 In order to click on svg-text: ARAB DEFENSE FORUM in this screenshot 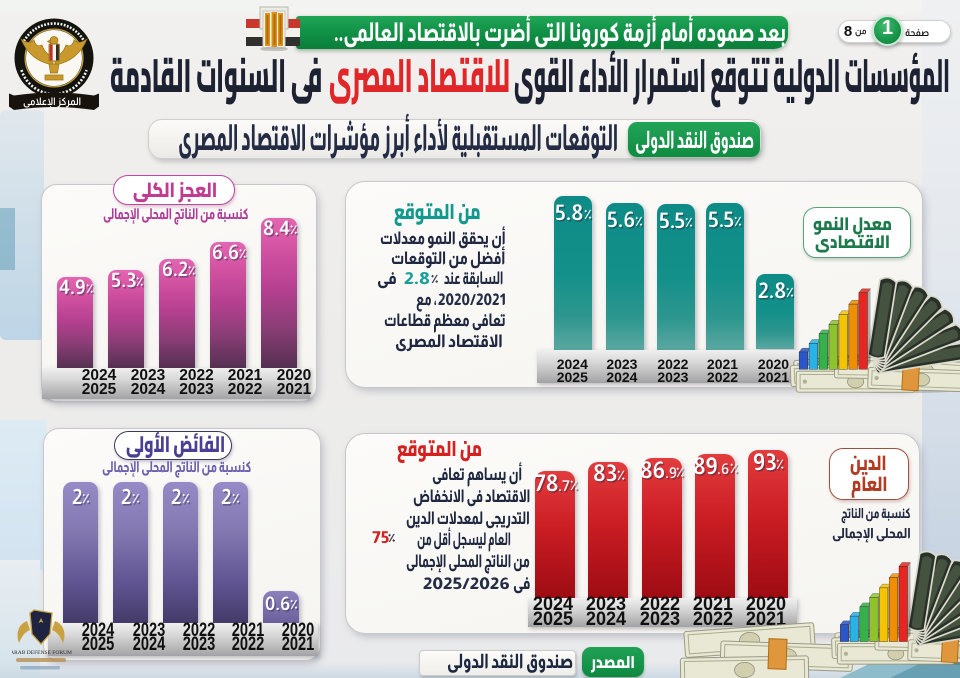, I will do `click(42, 653)`.